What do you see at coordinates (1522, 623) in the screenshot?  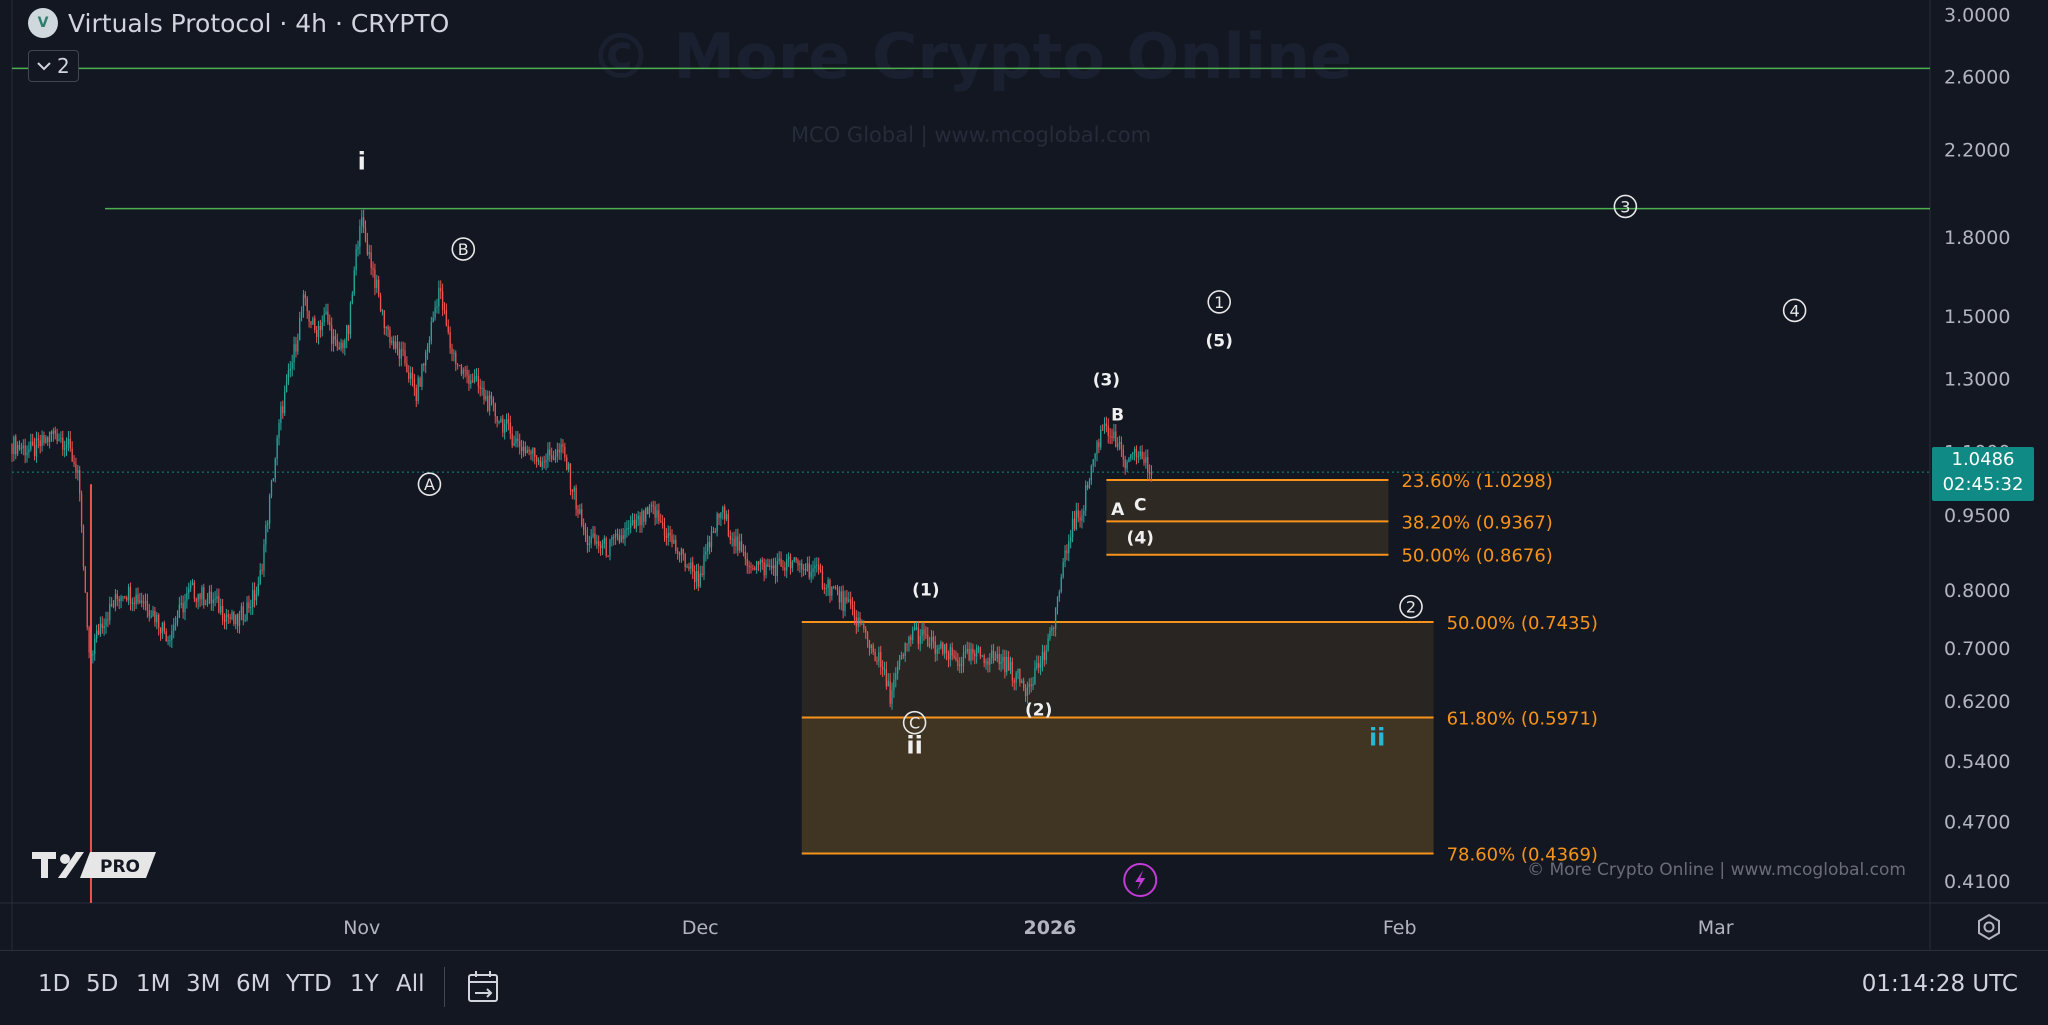 I see `fib-label: 50.00% (0.7435)` at bounding box center [1522, 623].